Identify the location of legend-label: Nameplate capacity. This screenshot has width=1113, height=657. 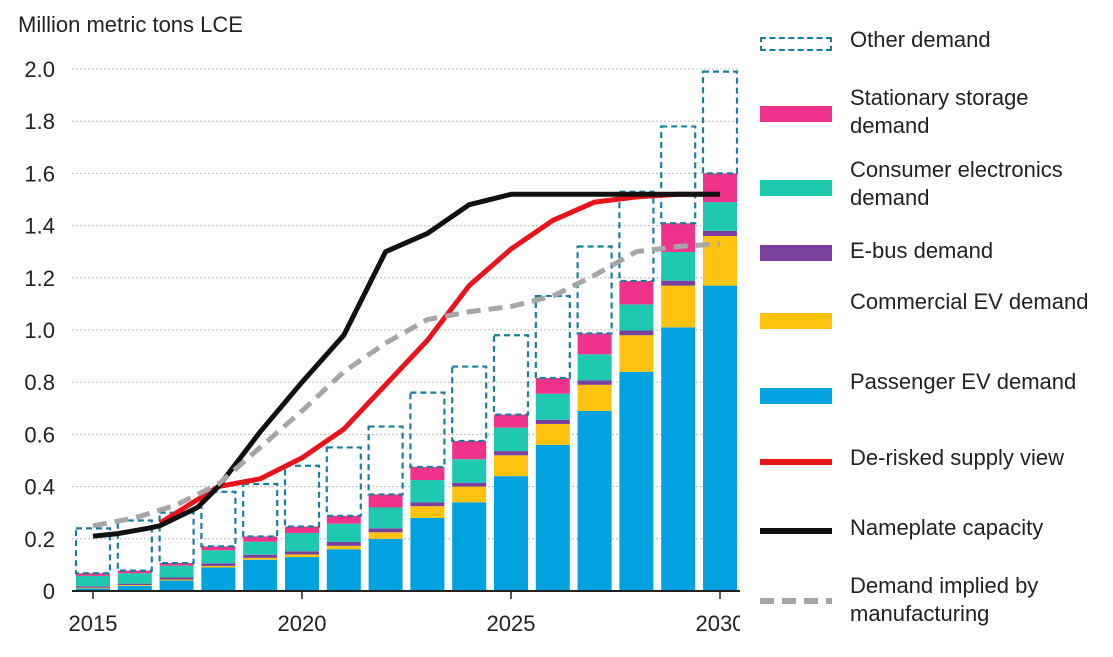
(947, 527).